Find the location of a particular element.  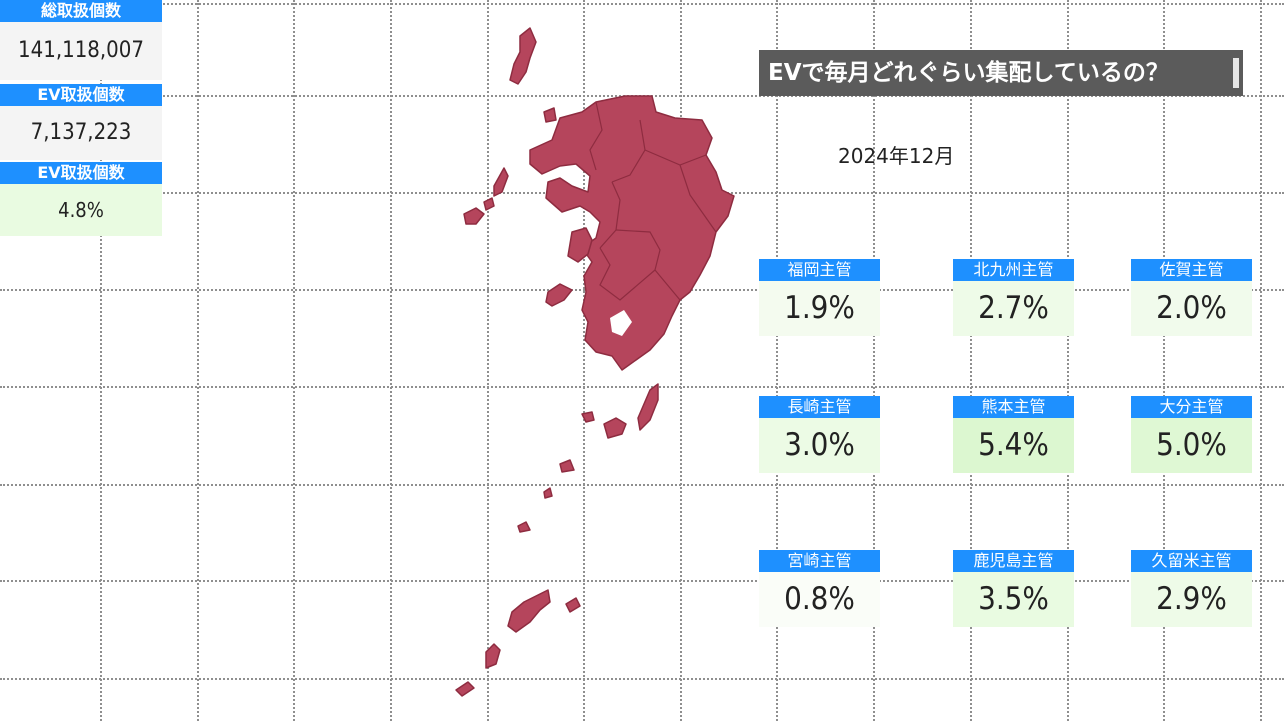

card-kurume: 久留米主管 2.9% is located at coordinates (1191, 588).